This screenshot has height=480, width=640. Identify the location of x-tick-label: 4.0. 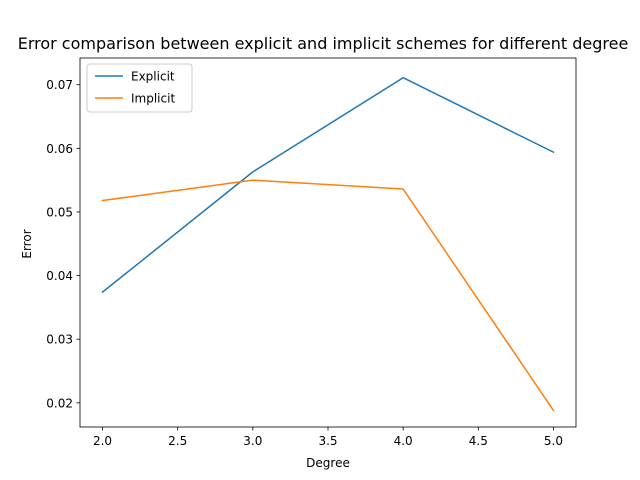
(403, 441).